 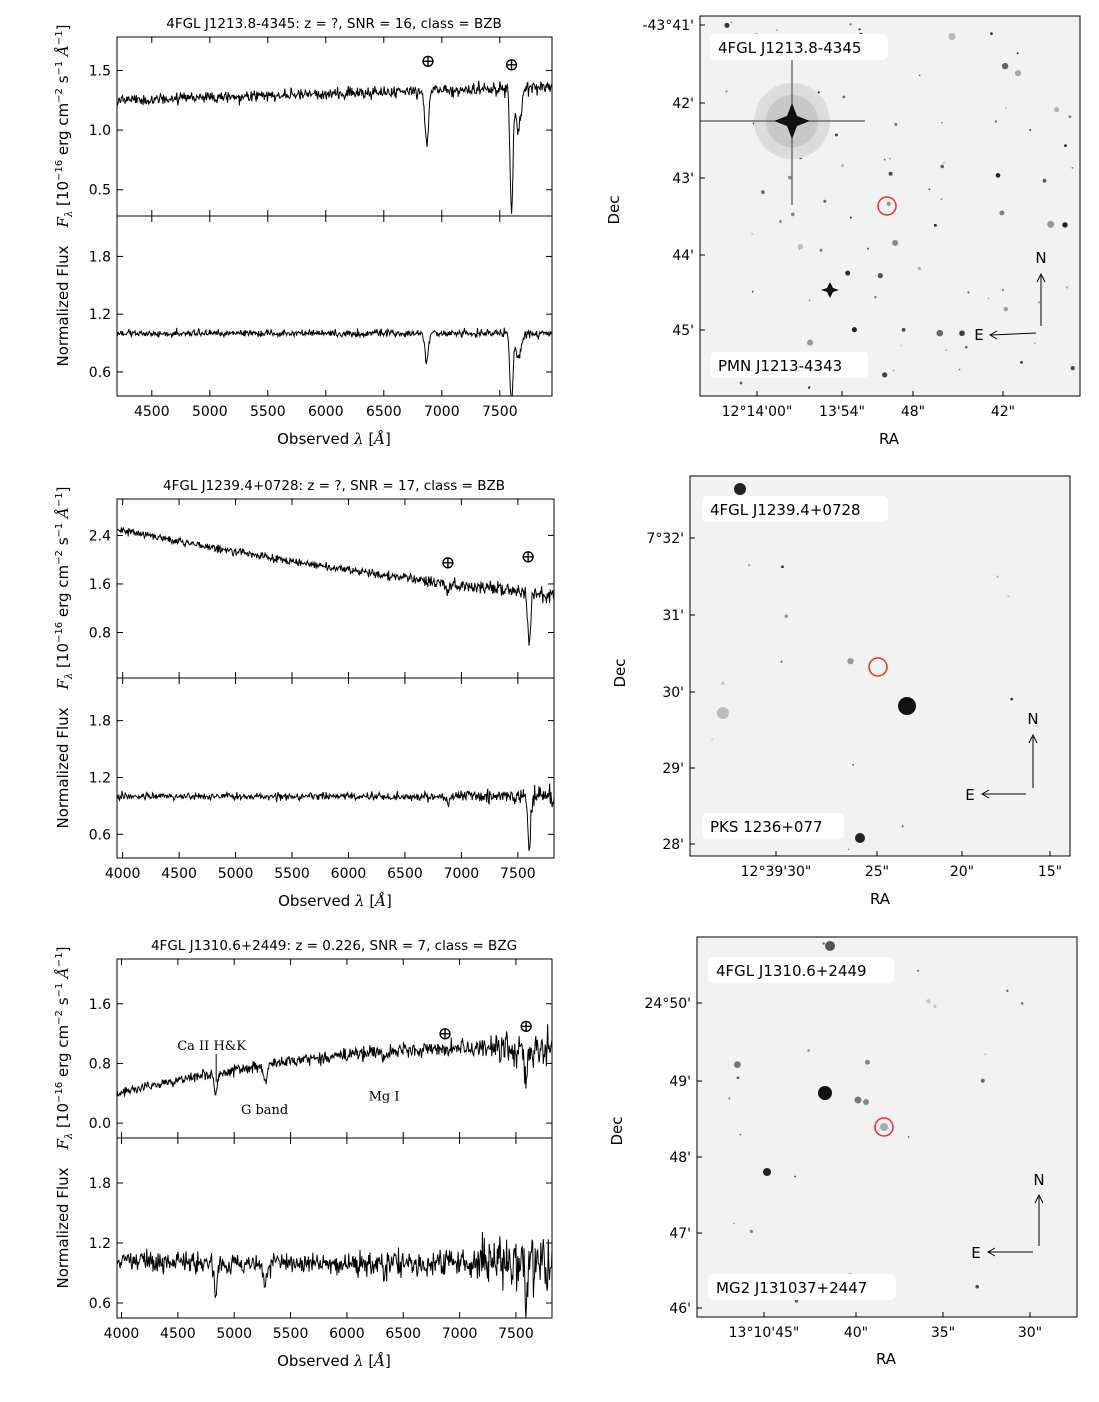 I want to click on faint-star, so click(x=723, y=713).